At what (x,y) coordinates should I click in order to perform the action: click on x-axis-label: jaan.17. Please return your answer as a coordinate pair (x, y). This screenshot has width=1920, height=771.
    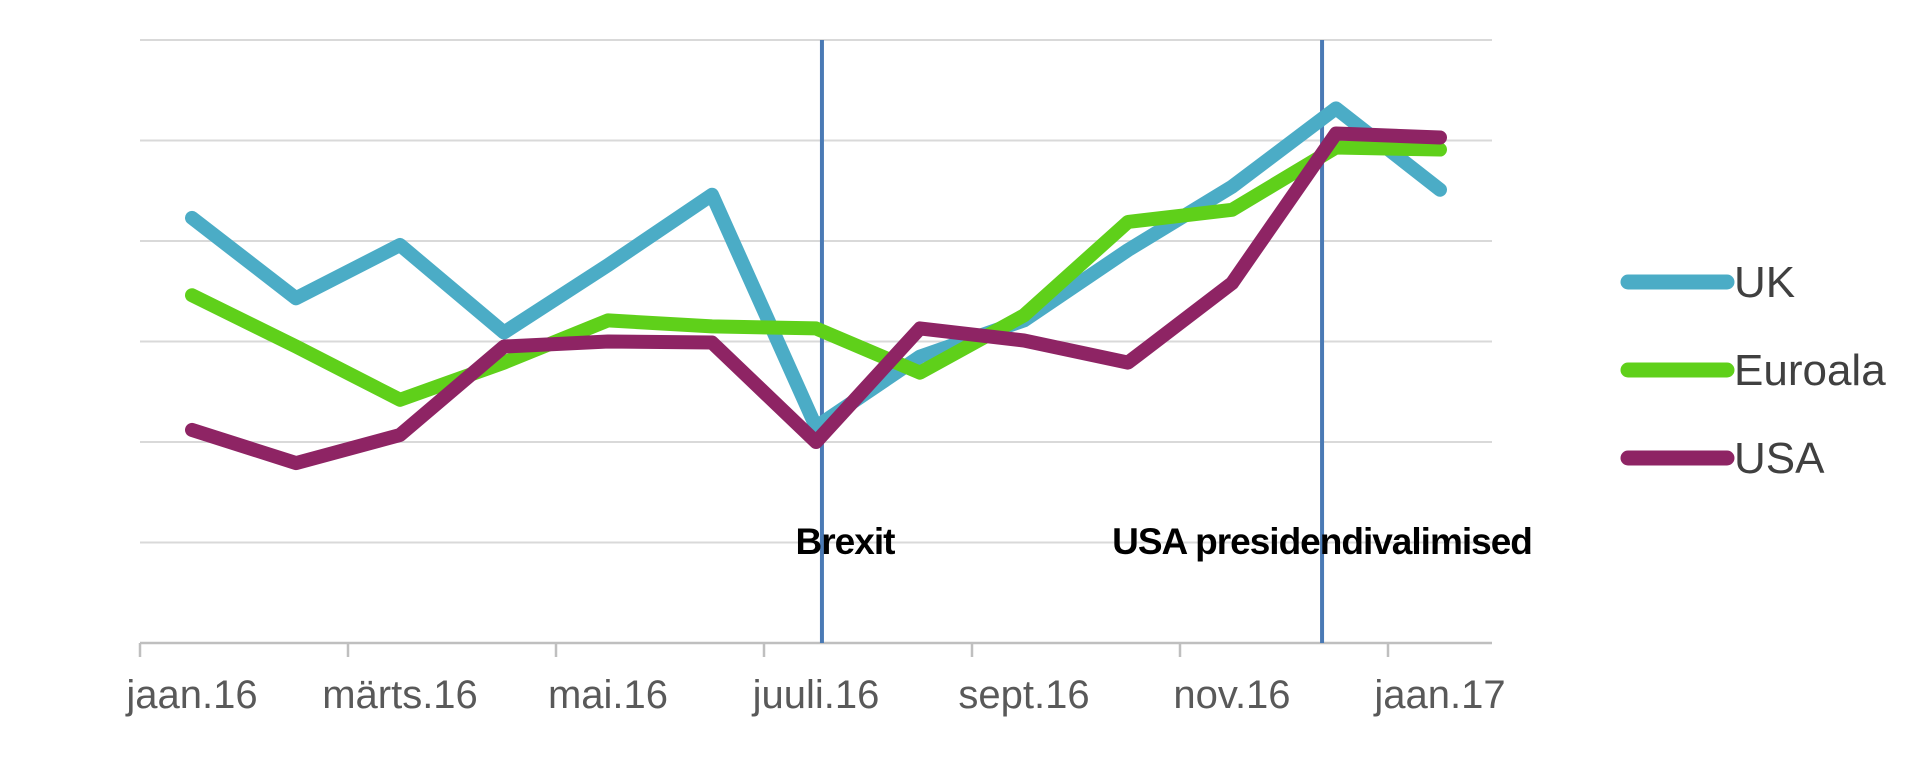
    Looking at the image, I should click on (1439, 695).